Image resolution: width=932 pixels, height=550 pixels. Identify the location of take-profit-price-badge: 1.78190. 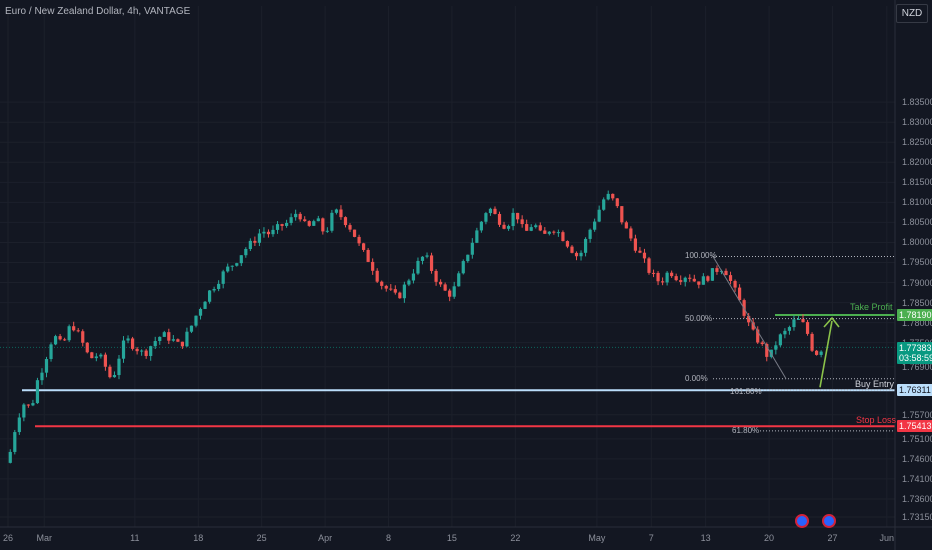
(914, 314).